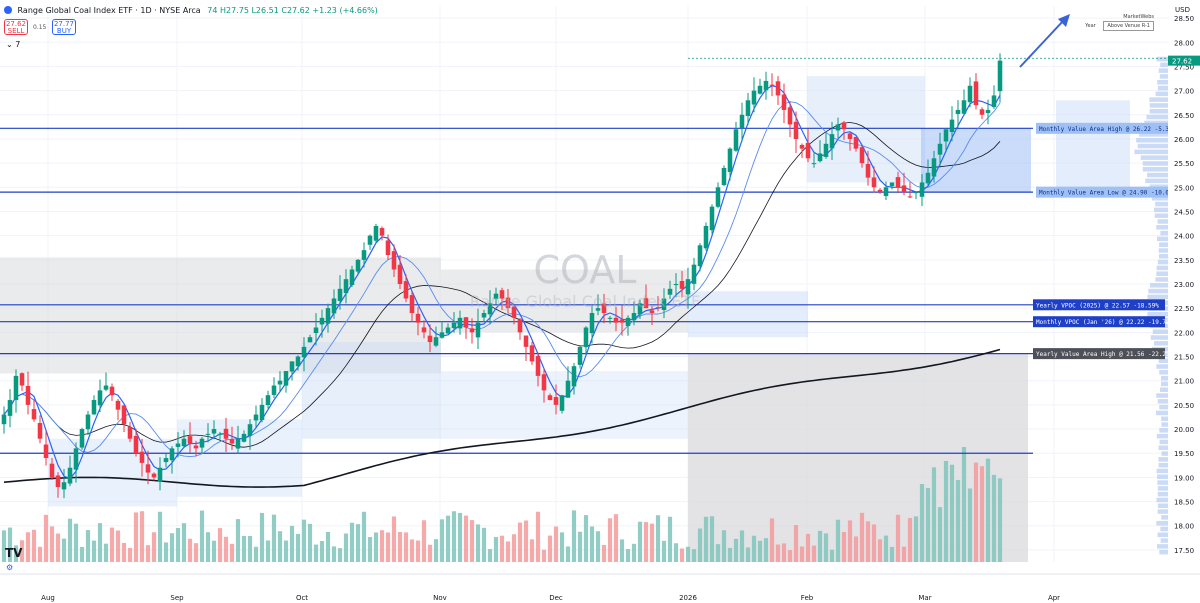 The width and height of the screenshot is (1200, 603). I want to click on level-label: Yearly Value Area High @ 21.56 -22.21%, so click(1105, 354).